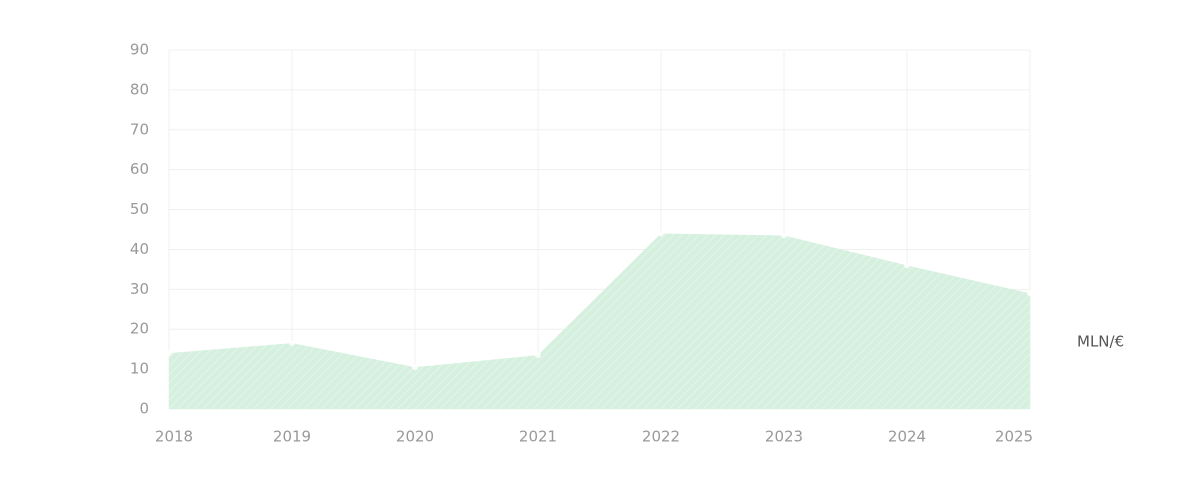 Image resolution: width=1200 pixels, height=496 pixels. I want to click on x-tick-label: 2022, so click(661, 437).